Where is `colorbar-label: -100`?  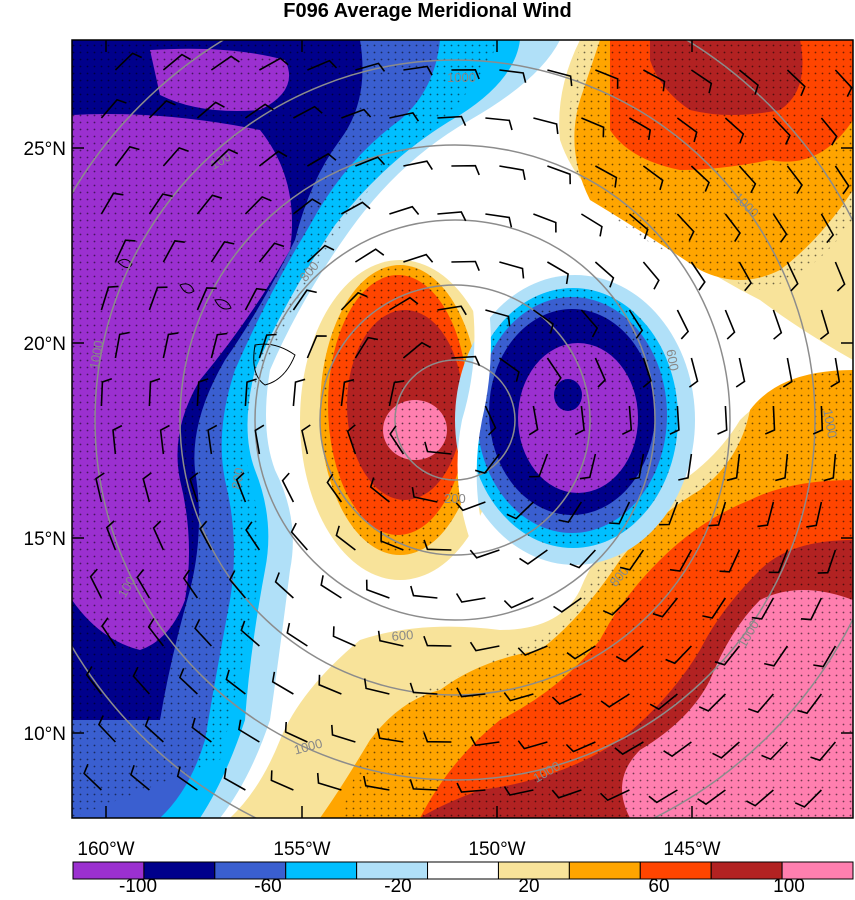
colorbar-label: -100 is located at coordinates (138, 886).